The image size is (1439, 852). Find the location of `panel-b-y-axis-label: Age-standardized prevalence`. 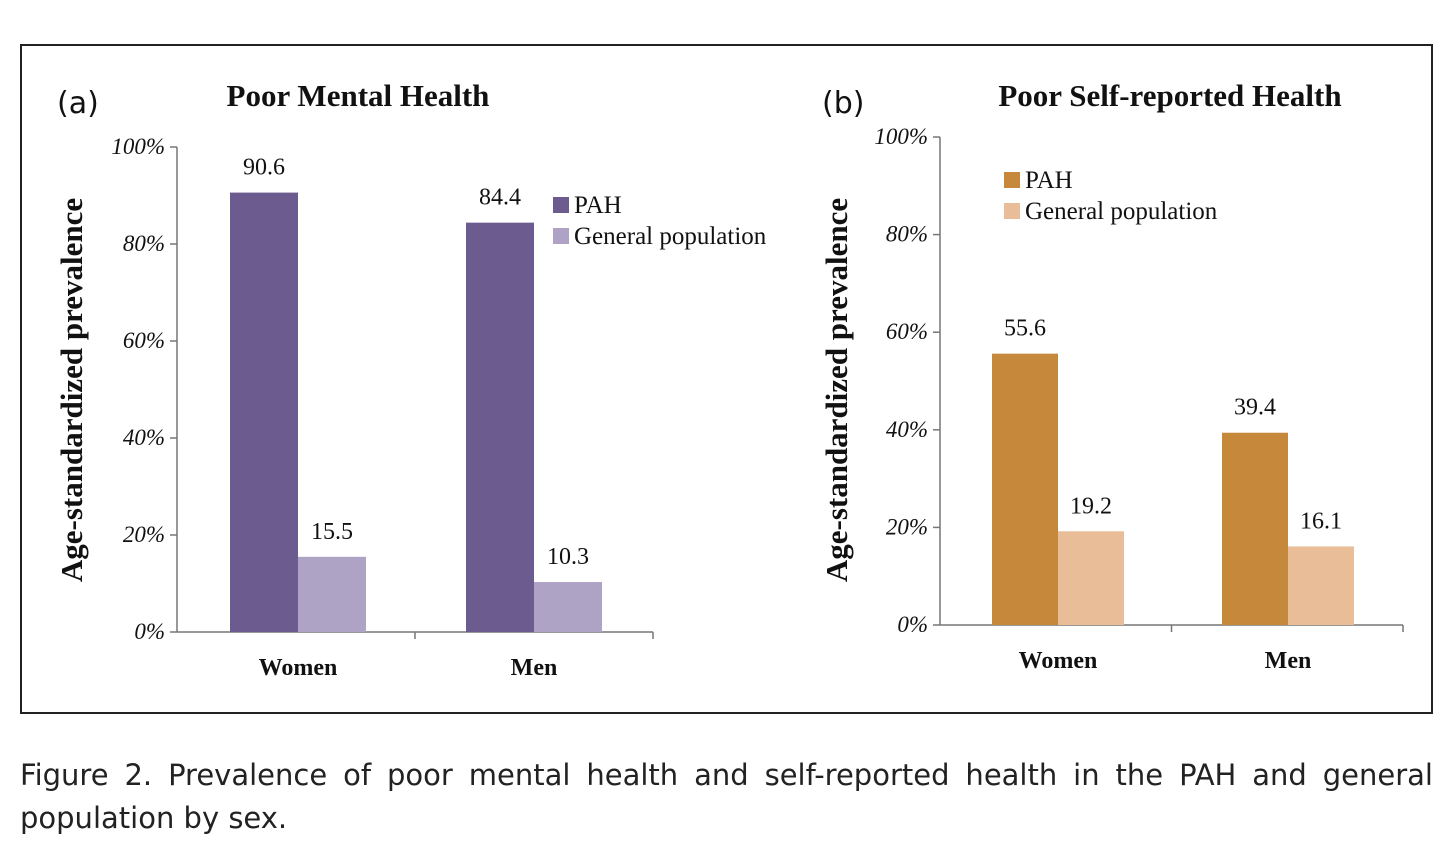

panel-b-y-axis-label: Age-standardized prevalence is located at coordinates (836, 390).